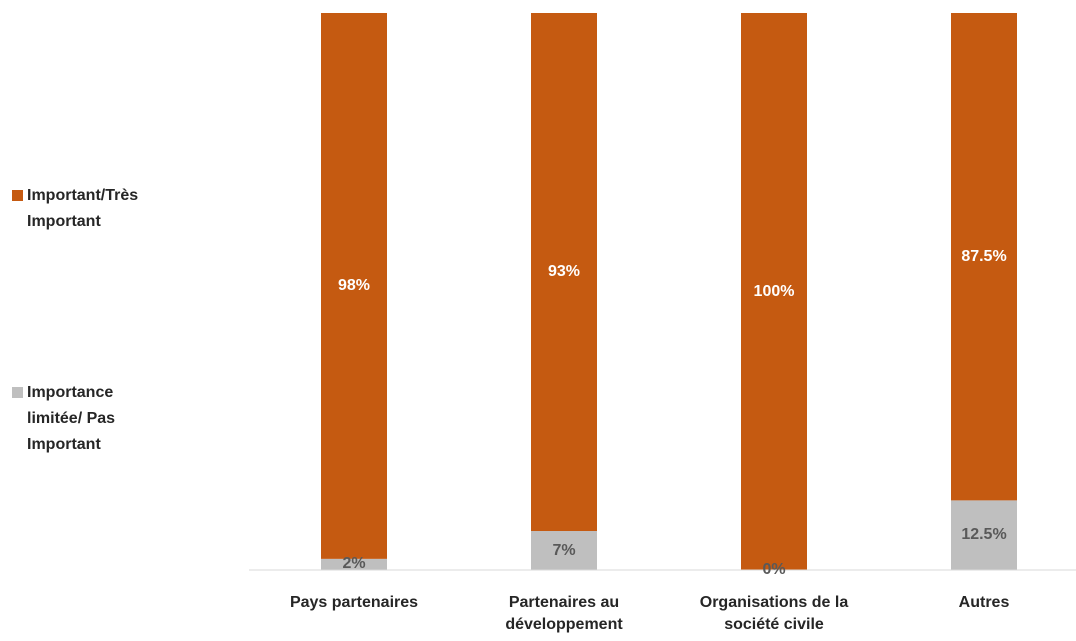  I want to click on legend-label: Important/Très Important, so click(83, 208).